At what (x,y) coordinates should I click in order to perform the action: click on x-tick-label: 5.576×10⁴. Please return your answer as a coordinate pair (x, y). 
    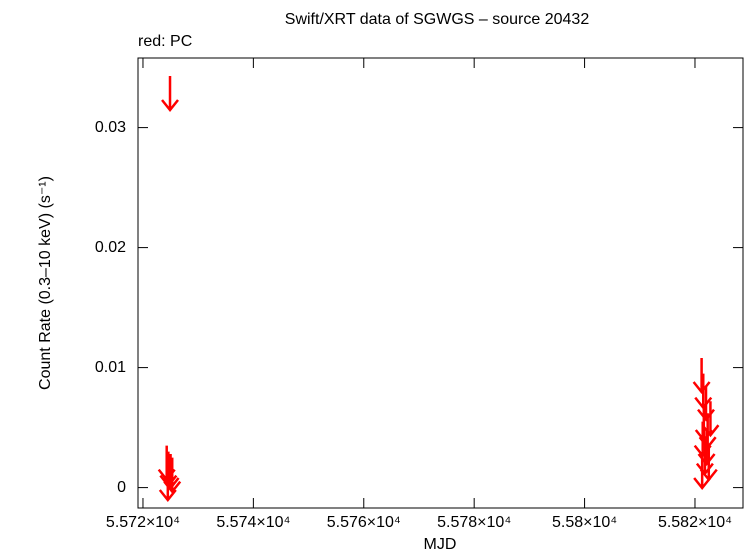
    Looking at the image, I should click on (364, 522).